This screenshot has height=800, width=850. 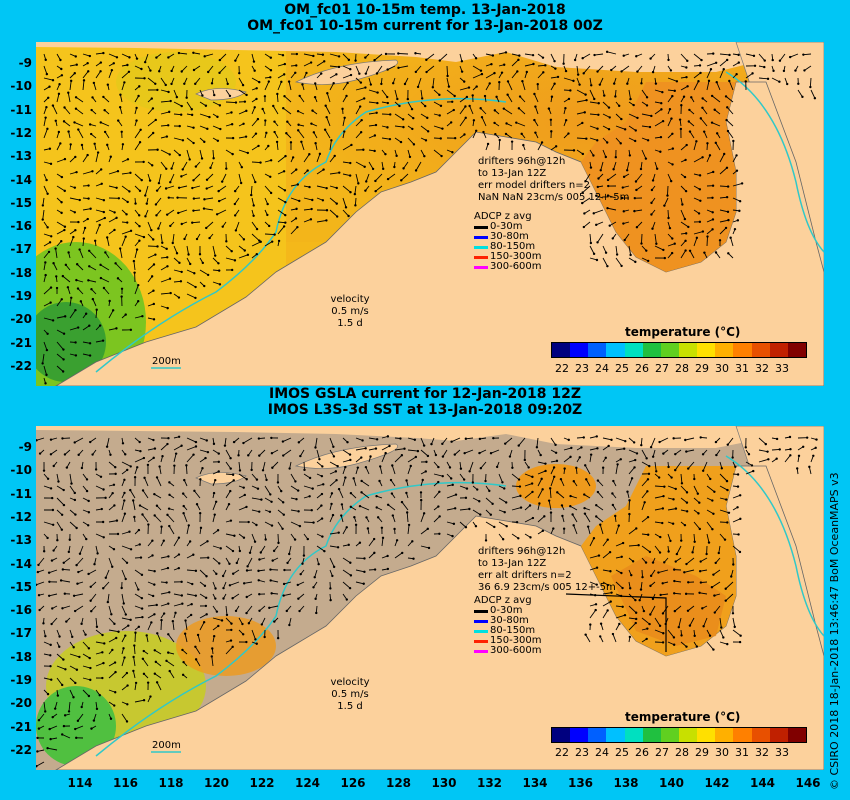 I want to click on colorbar-tick: 26, so click(x=642, y=368).